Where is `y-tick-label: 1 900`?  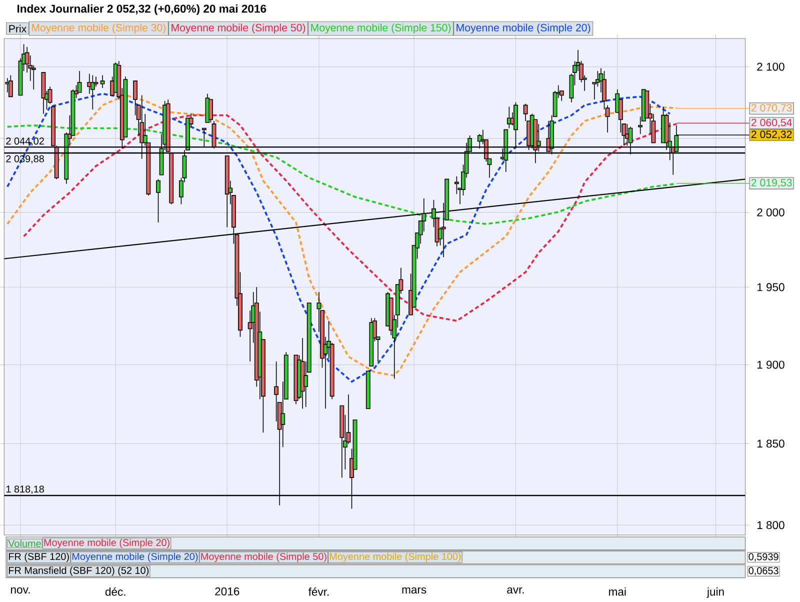 y-tick-label: 1 900 is located at coordinates (770, 364).